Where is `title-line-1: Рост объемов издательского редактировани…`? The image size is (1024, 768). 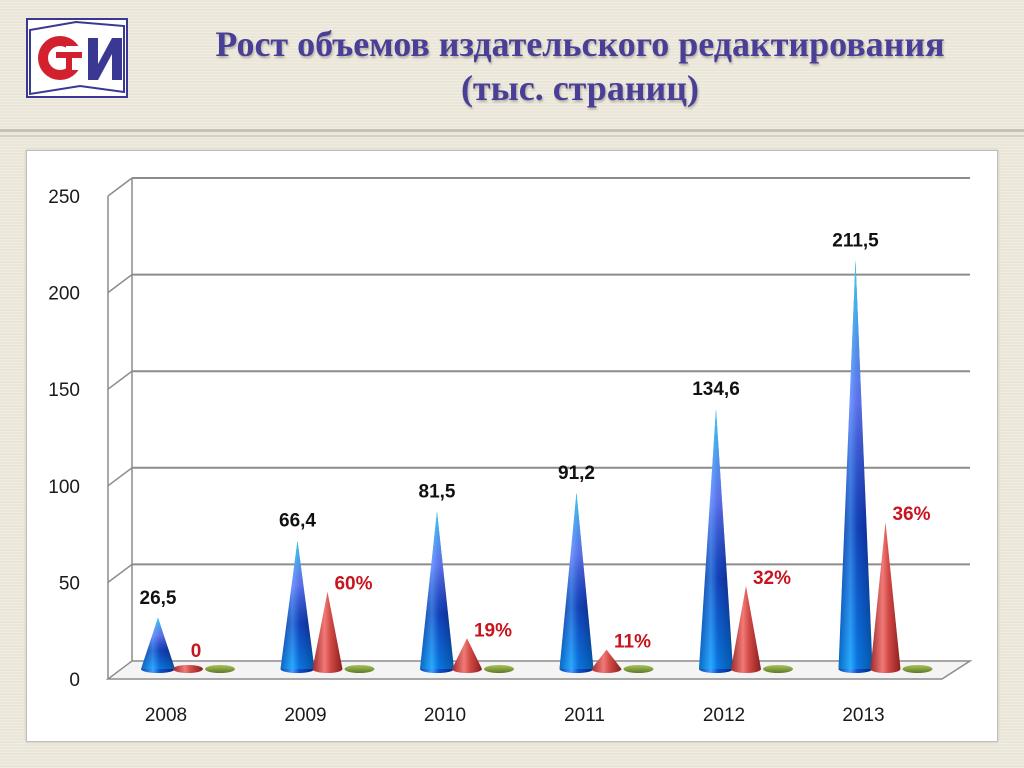
title-line-1: Рост объемов издательского редактировани… is located at coordinates (580, 44).